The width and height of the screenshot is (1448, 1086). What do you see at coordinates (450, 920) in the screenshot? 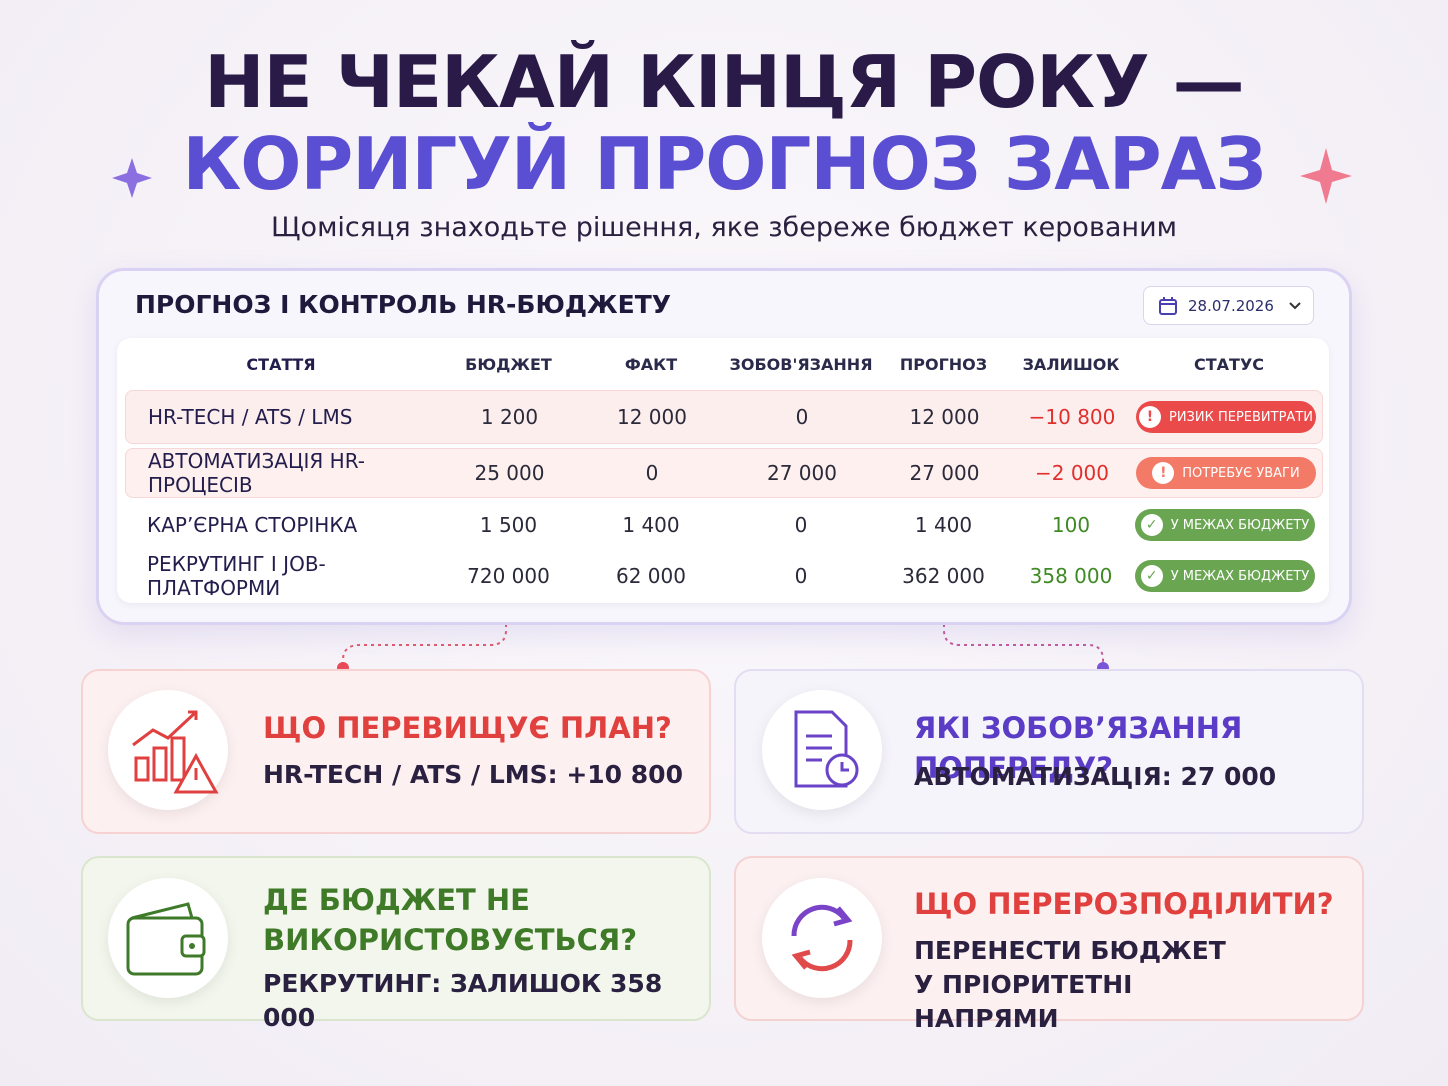
I see `card-title: ДЕ БЮДЖЕТ НЕ ВИКОРИСТОВУЄТЬСЯ?` at bounding box center [450, 920].